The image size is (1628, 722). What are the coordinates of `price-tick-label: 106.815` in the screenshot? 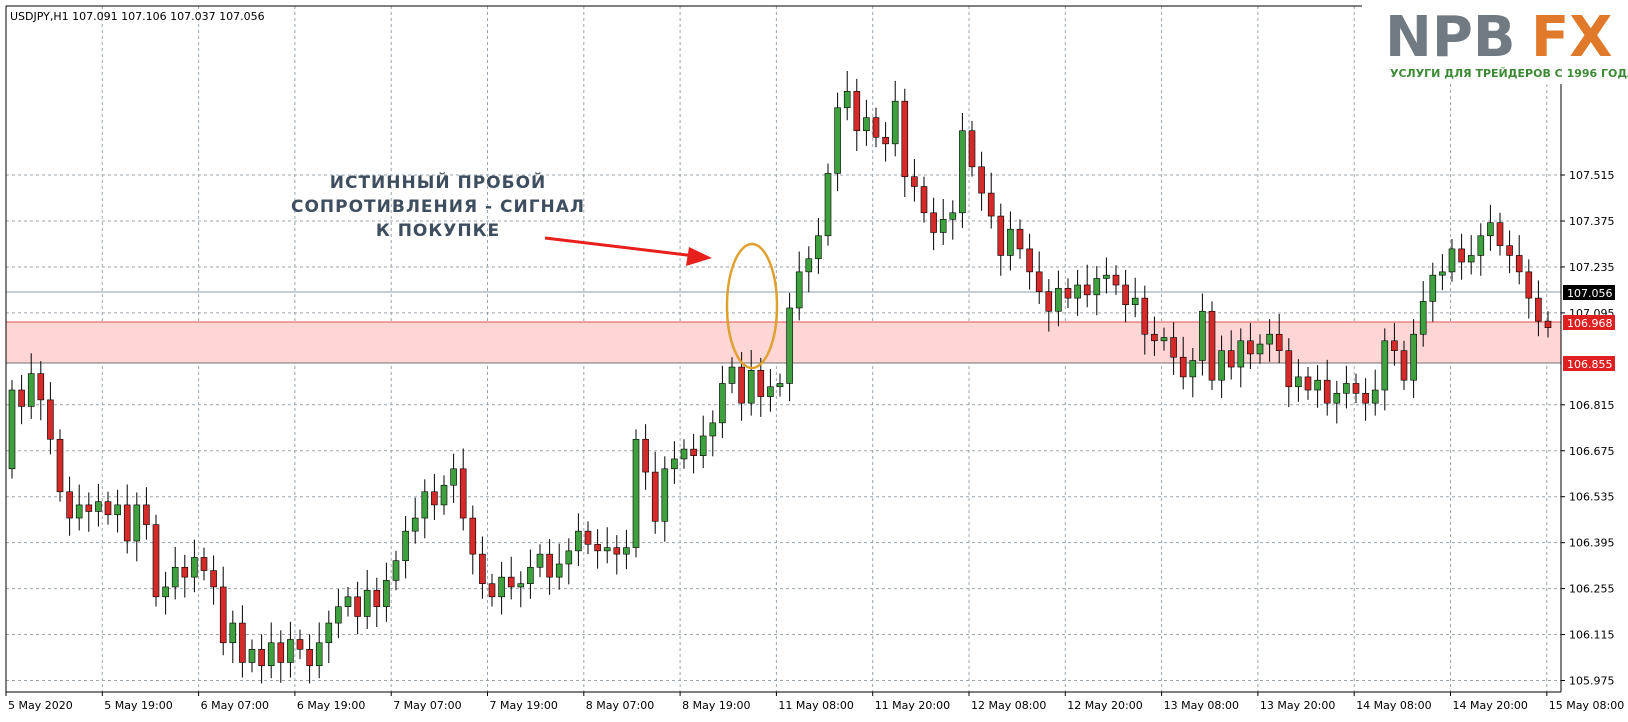 It's located at (1592, 405).